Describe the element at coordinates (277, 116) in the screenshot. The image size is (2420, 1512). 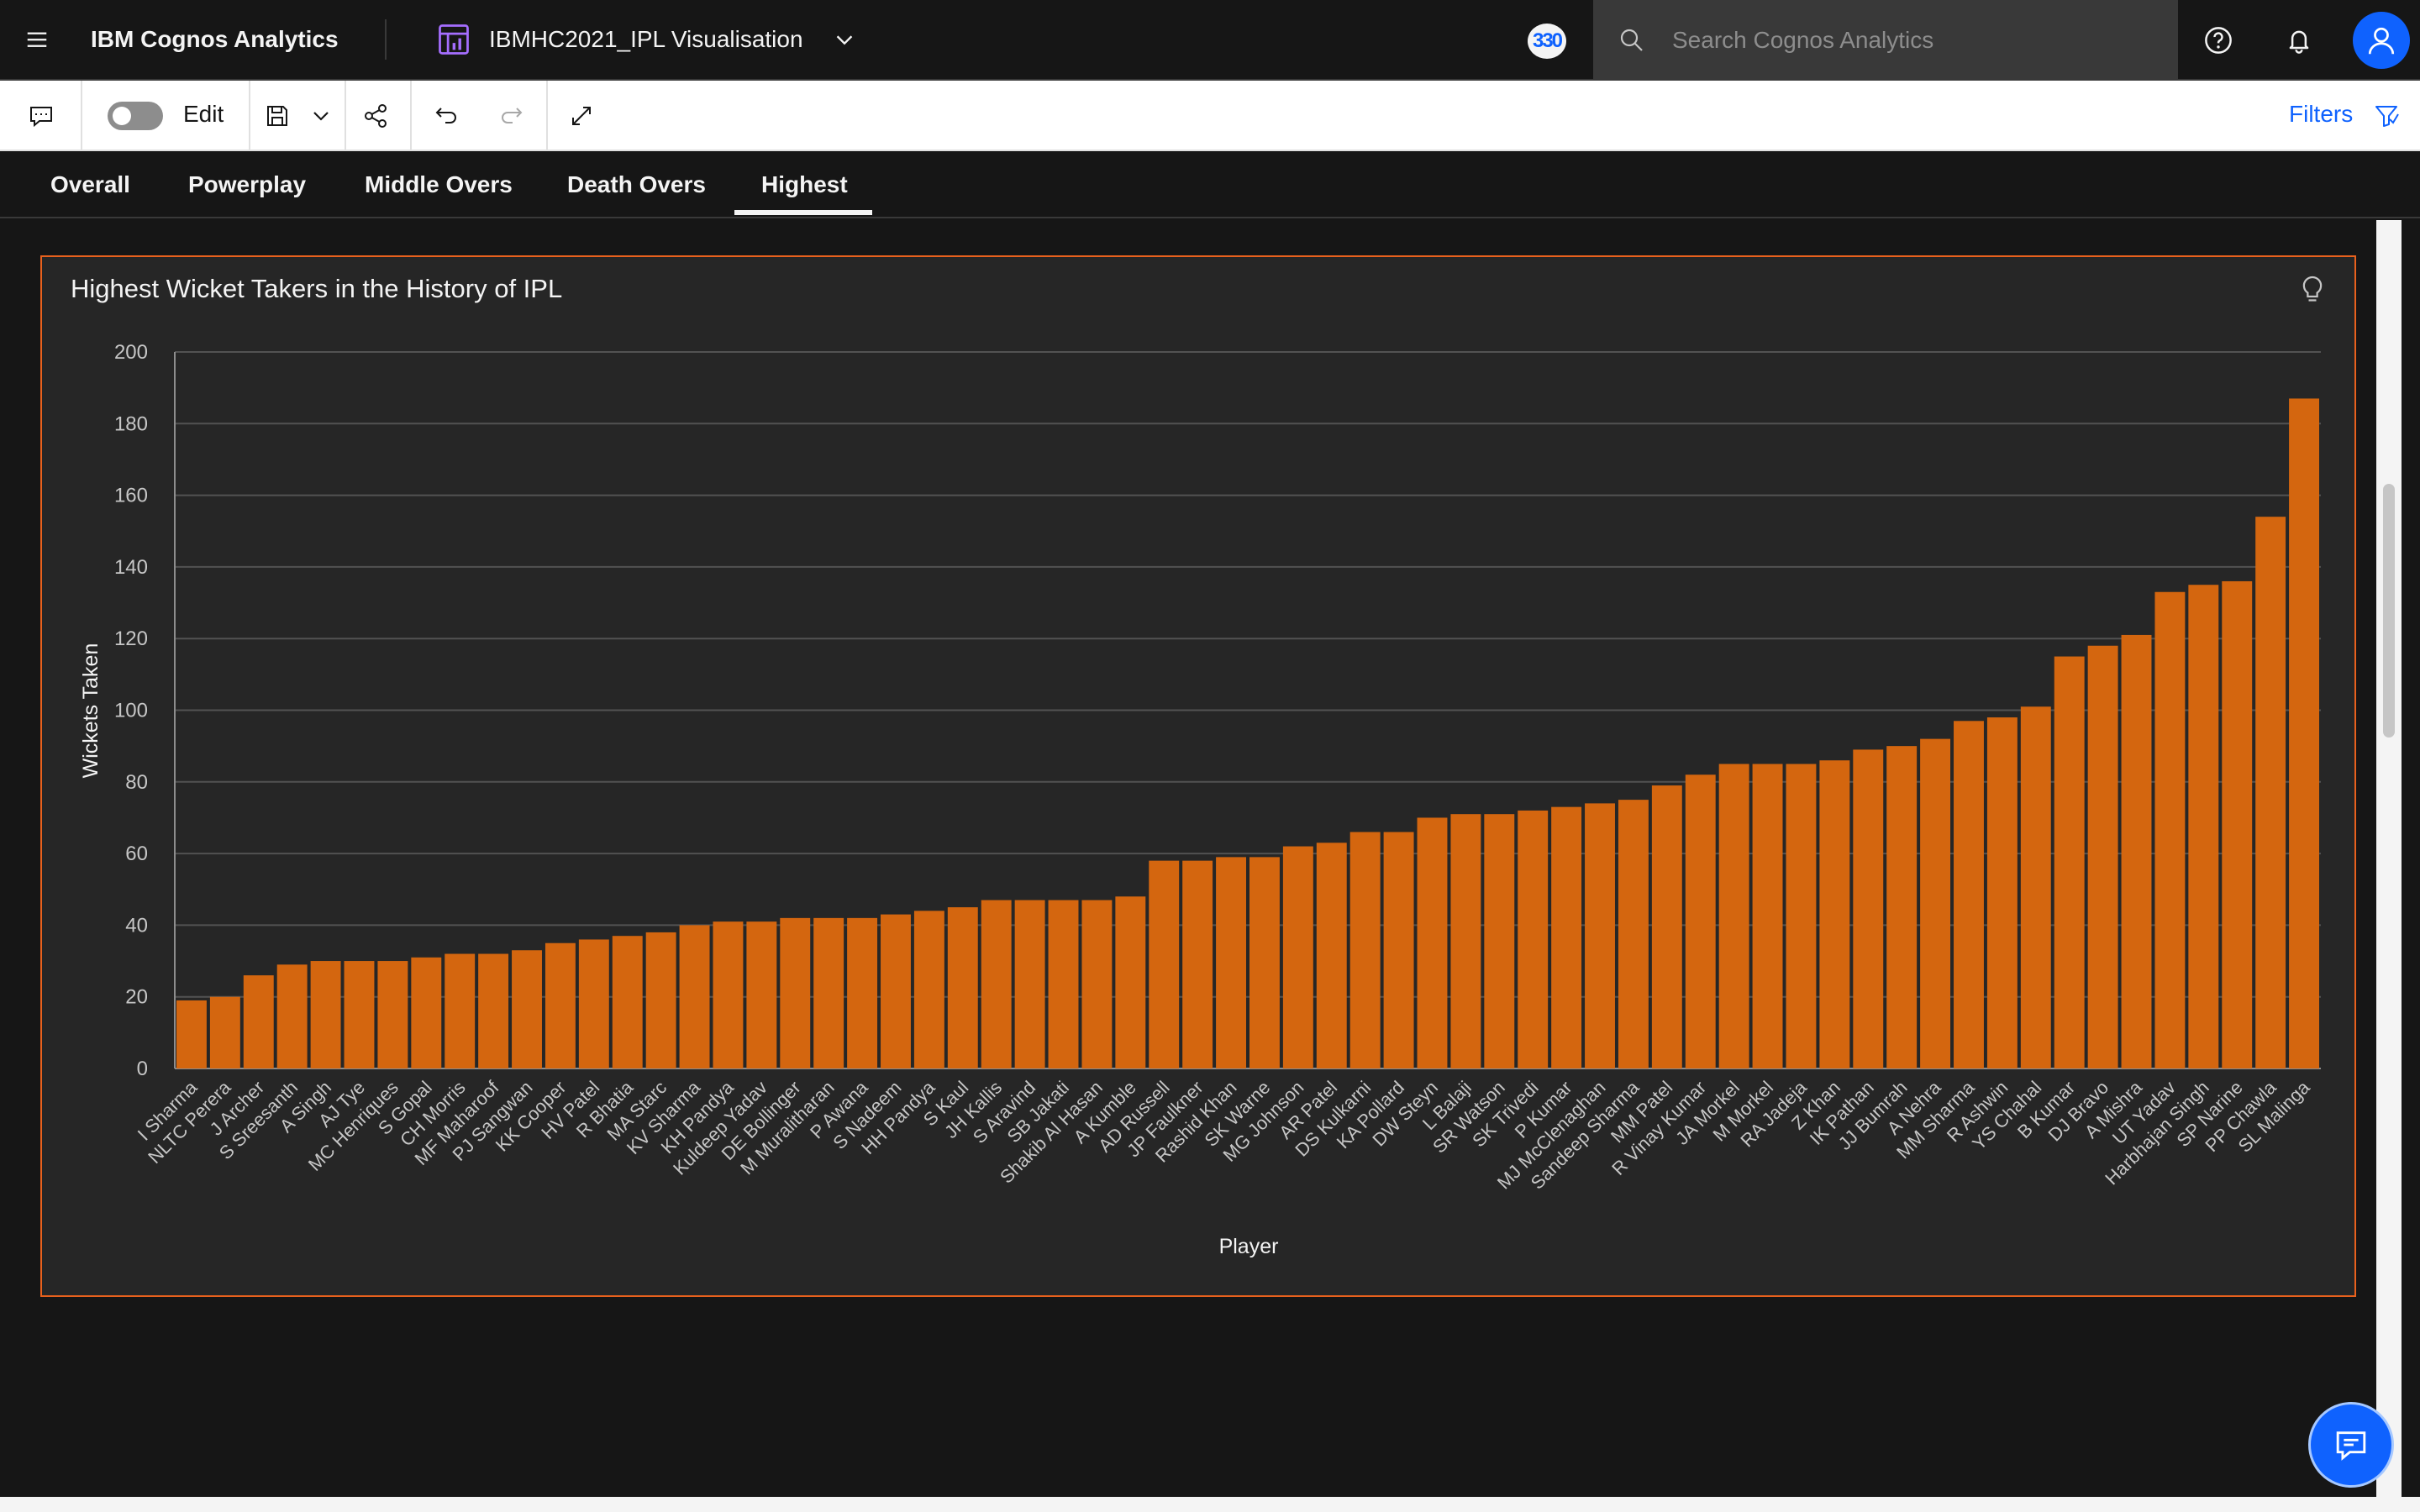
I see `save-icon` at that location.